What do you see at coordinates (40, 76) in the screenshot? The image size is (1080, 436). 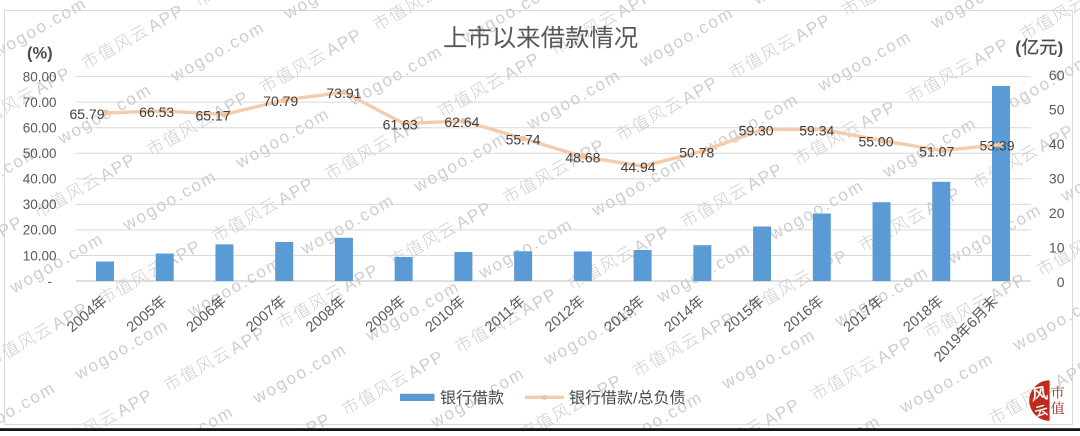 I see `svg-text: 80.00` at bounding box center [40, 76].